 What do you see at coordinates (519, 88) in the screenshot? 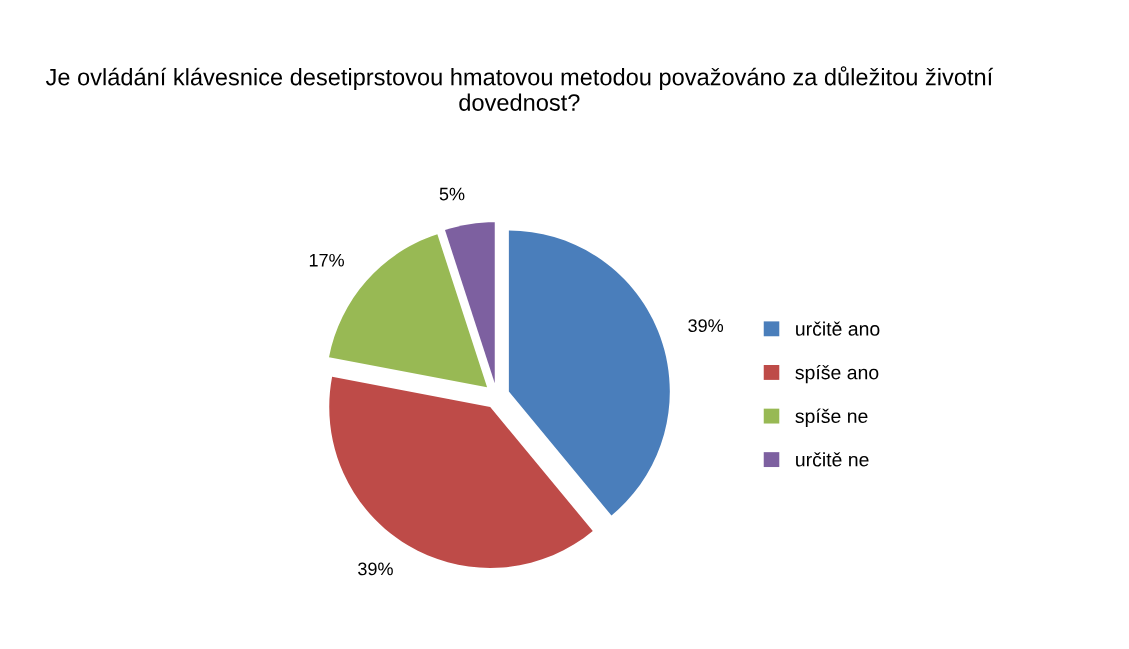
I see `chart-title: Je ovládání klávesnice desetiprstovou hmatovou metodou považováno za důležitou životní dovednost?` at bounding box center [519, 88].